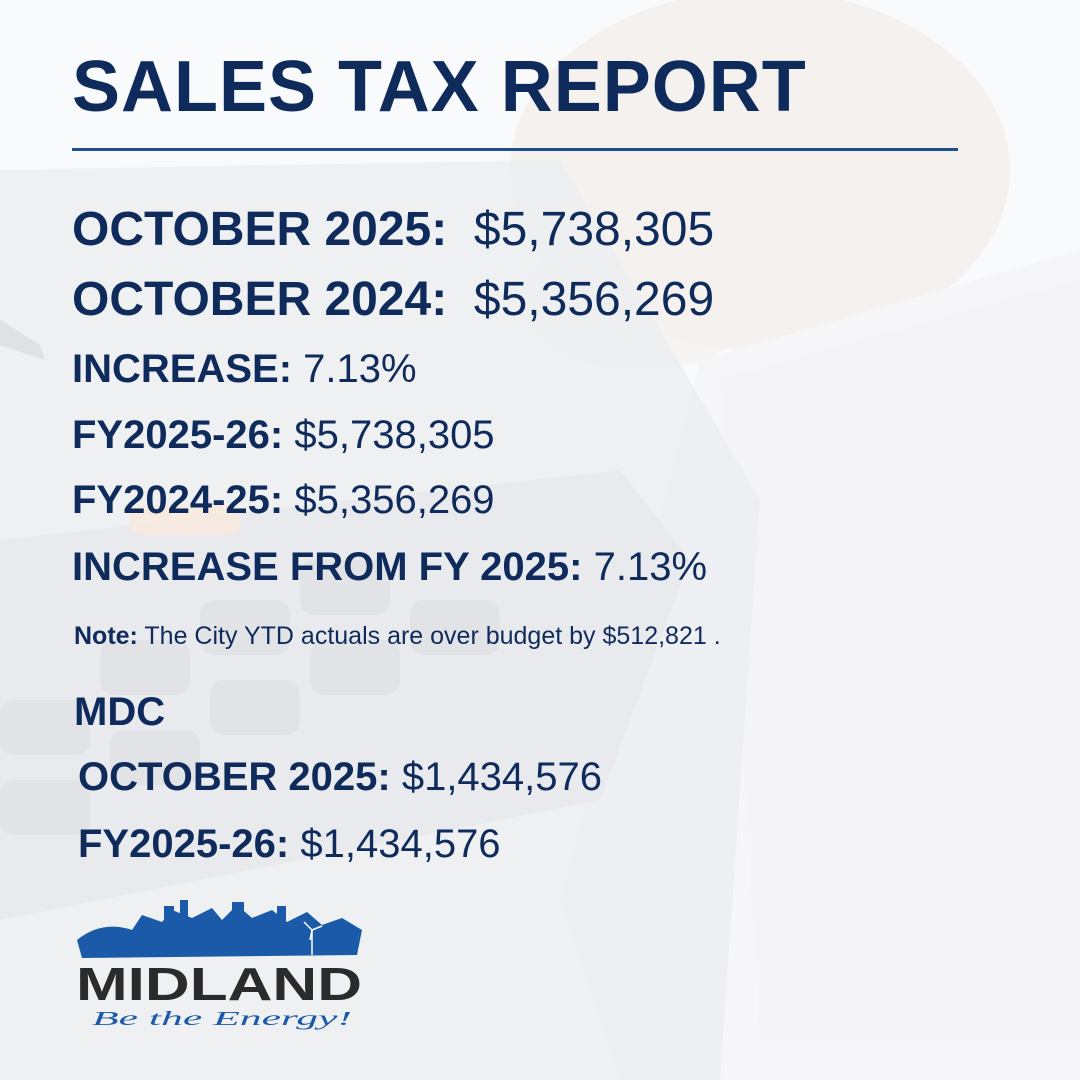  Describe the element at coordinates (439, 87) in the screenshot. I see `page-title: SALES TAX REPORT` at that location.